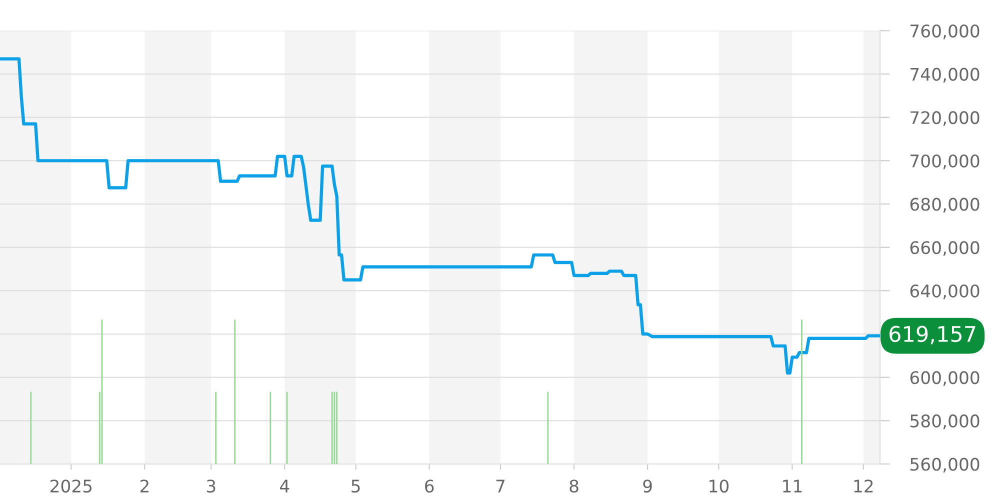 Image resolution: width=1000 pixels, height=500 pixels. I want to click on x-tick-label: 2, so click(144, 486).